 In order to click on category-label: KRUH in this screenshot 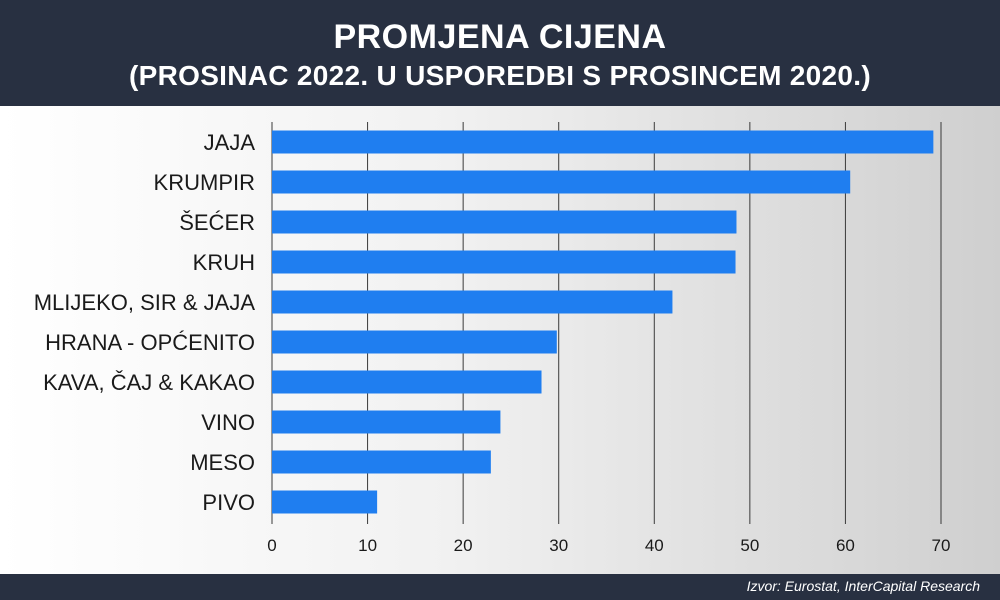, I will do `click(224, 262)`.